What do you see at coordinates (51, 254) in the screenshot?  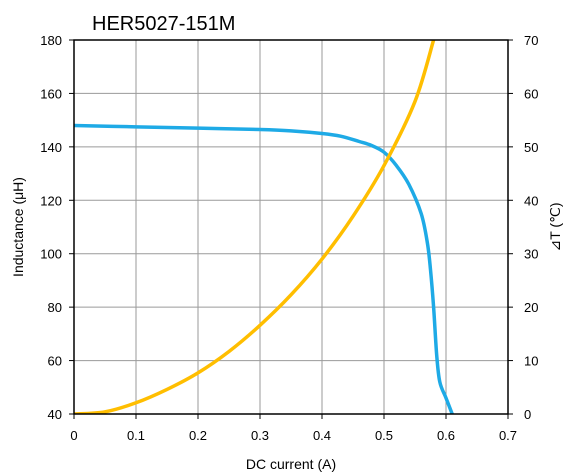 I see `y-tick-label: 100` at bounding box center [51, 254].